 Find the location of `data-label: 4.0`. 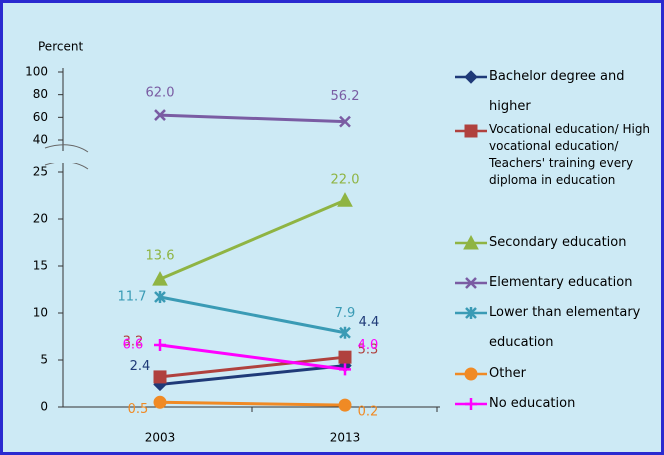

data-label: 4.0 is located at coordinates (368, 345).